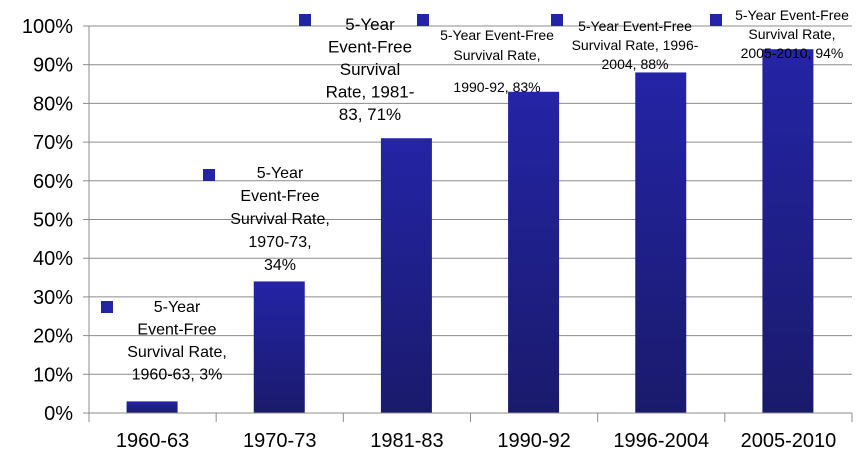  Describe the element at coordinates (58, 414) in the screenshot. I see `y-tick-label: 0%` at that location.